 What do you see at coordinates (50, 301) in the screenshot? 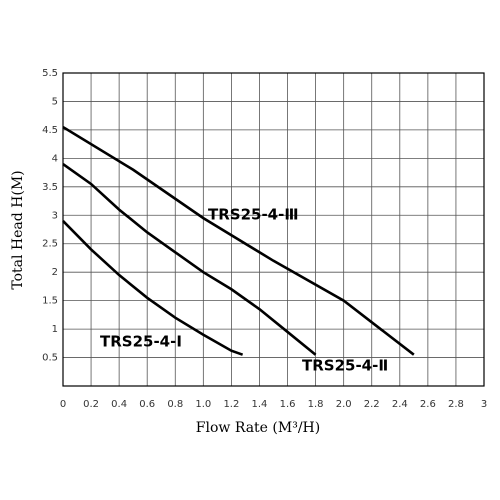
I see `y-tick-label: 1.5` at bounding box center [50, 301].